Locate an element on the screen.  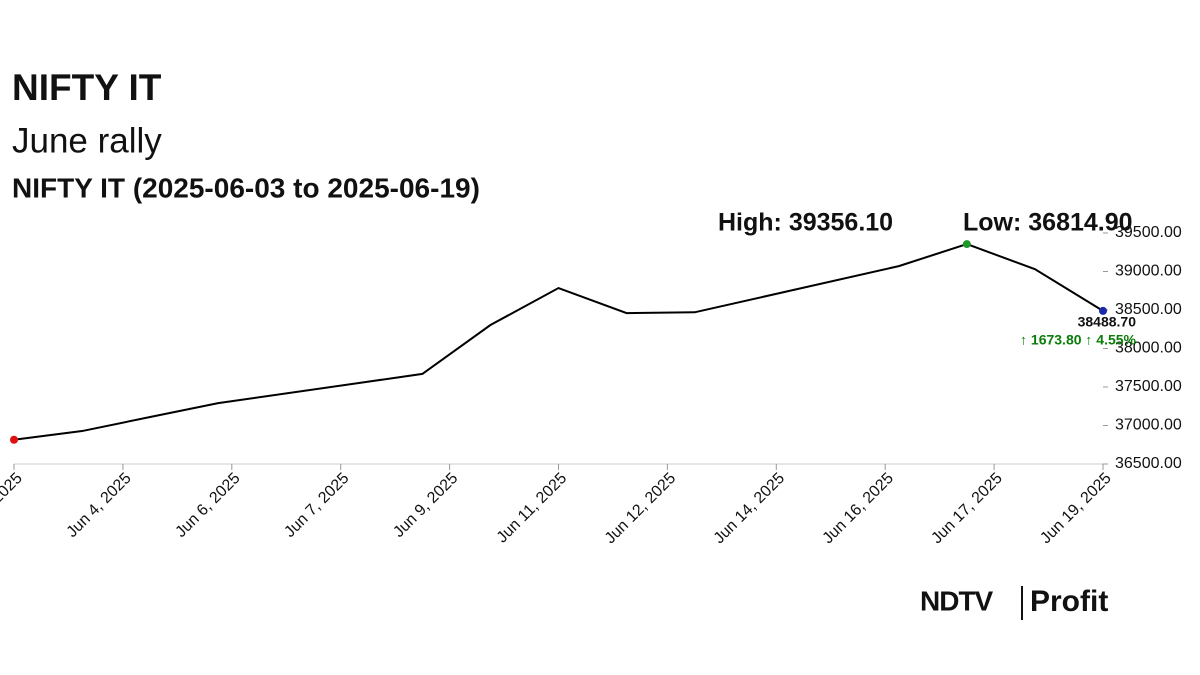
low-annotation: Low: 36814.90 is located at coordinates (1048, 223).